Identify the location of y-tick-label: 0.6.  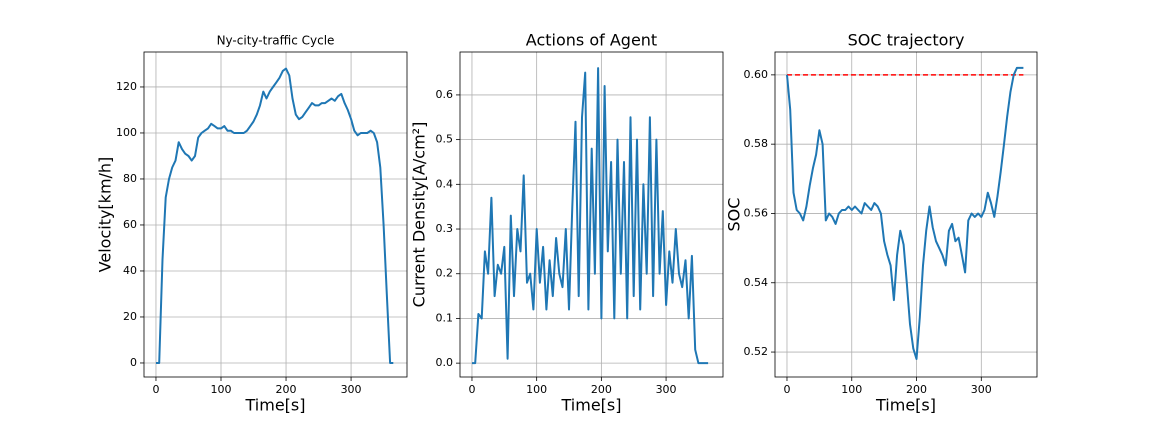
(445, 94).